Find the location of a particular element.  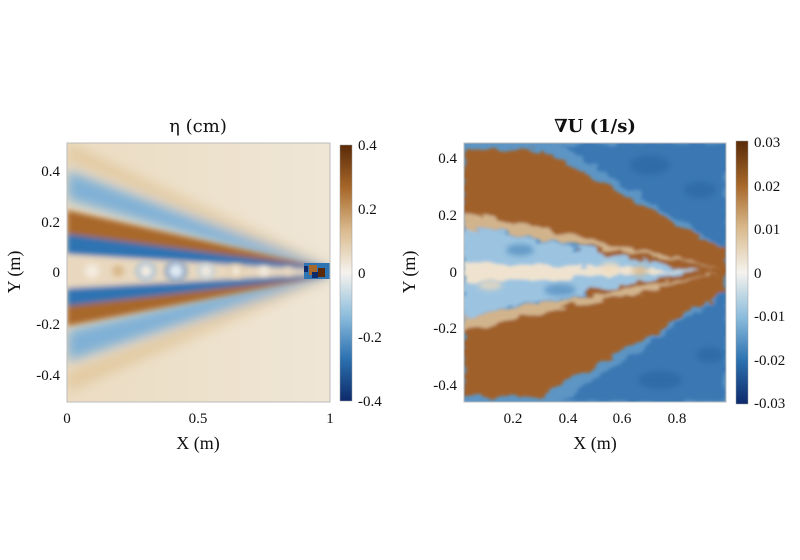

divergence-colorbar is located at coordinates (742, 272).